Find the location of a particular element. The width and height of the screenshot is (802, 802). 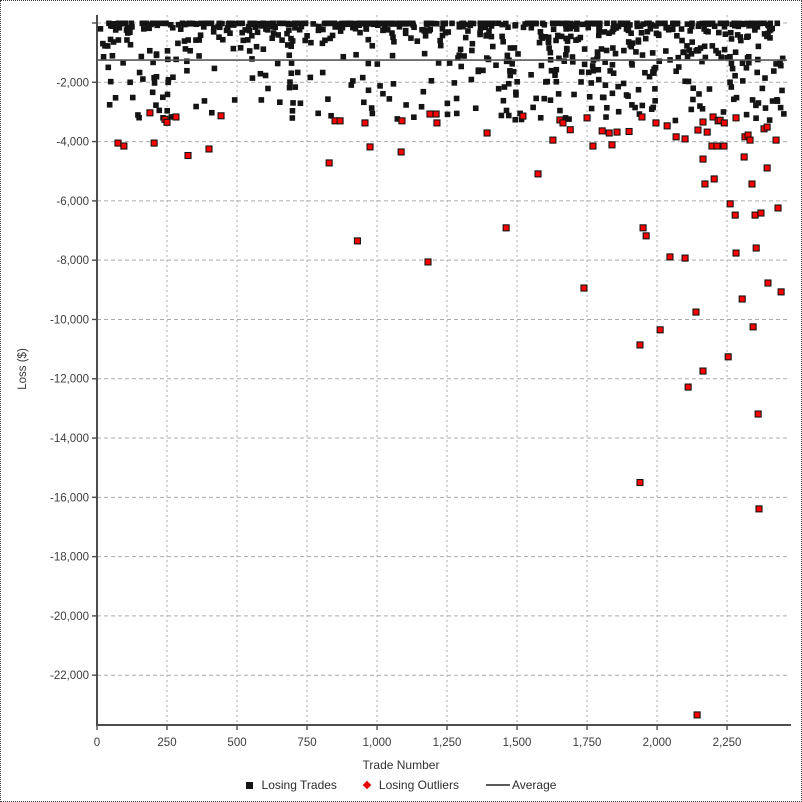

y-axis-title: Loss ($) is located at coordinates (23, 369).